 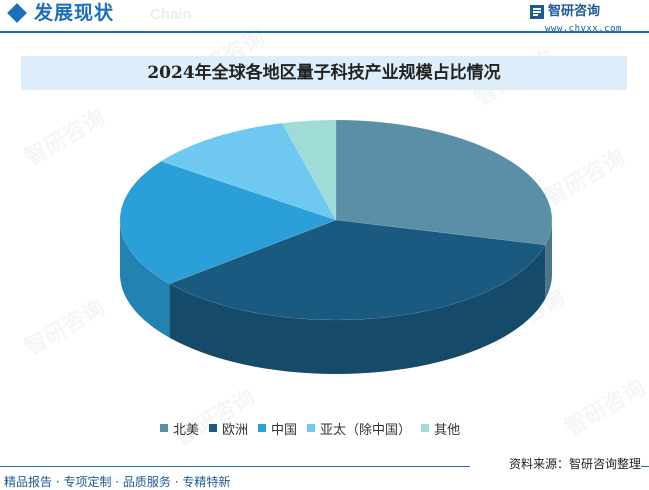 What do you see at coordinates (574, 11) in the screenshot?
I see `brand-name: 智研咨询` at bounding box center [574, 11].